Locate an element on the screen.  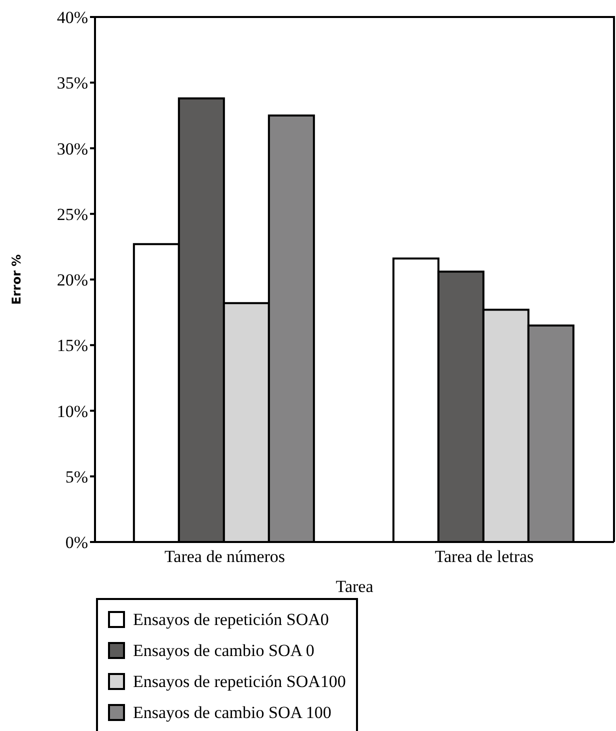
y-tick-label: 35% is located at coordinates (72, 83).